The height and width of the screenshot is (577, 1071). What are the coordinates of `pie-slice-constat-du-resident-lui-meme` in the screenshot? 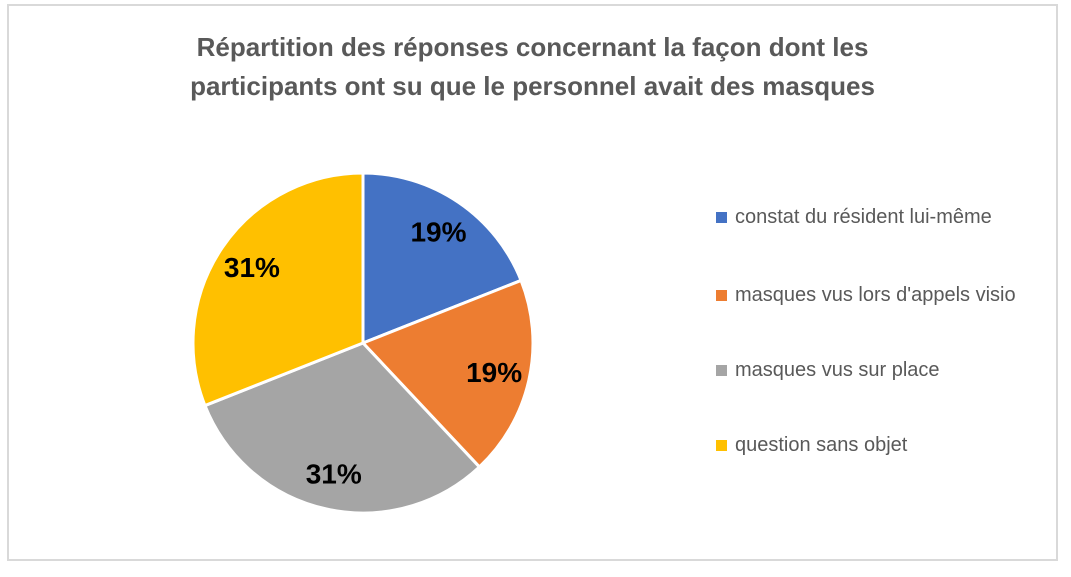 It's located at (442, 258).